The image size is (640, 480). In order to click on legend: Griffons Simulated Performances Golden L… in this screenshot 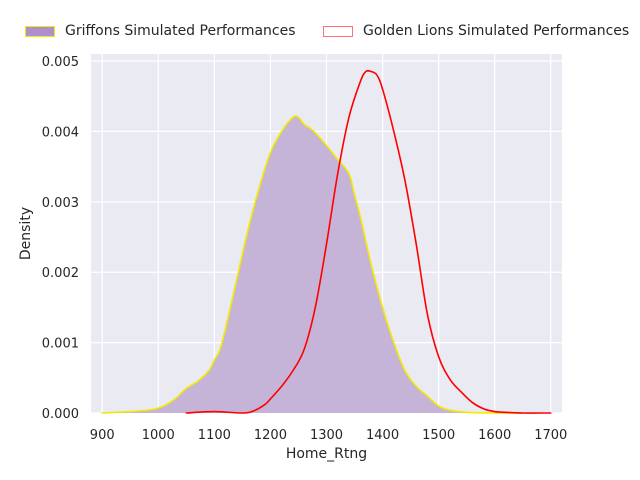, I will do `click(320, 31)`.